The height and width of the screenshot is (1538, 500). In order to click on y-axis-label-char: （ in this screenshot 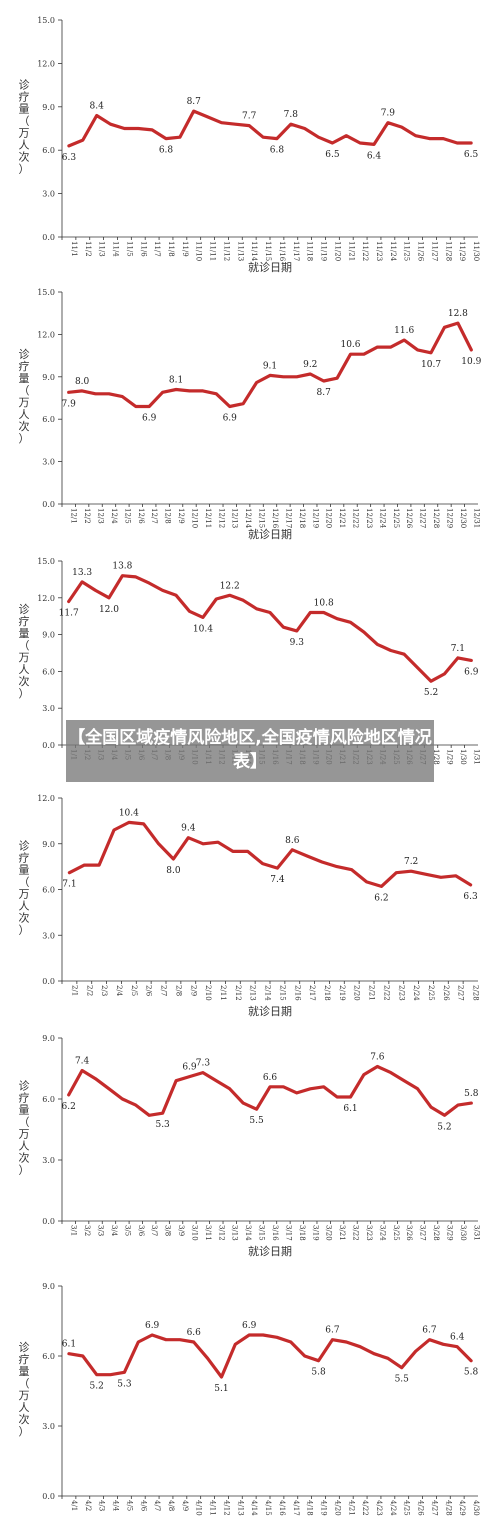, I will do `click(24, 882)`.